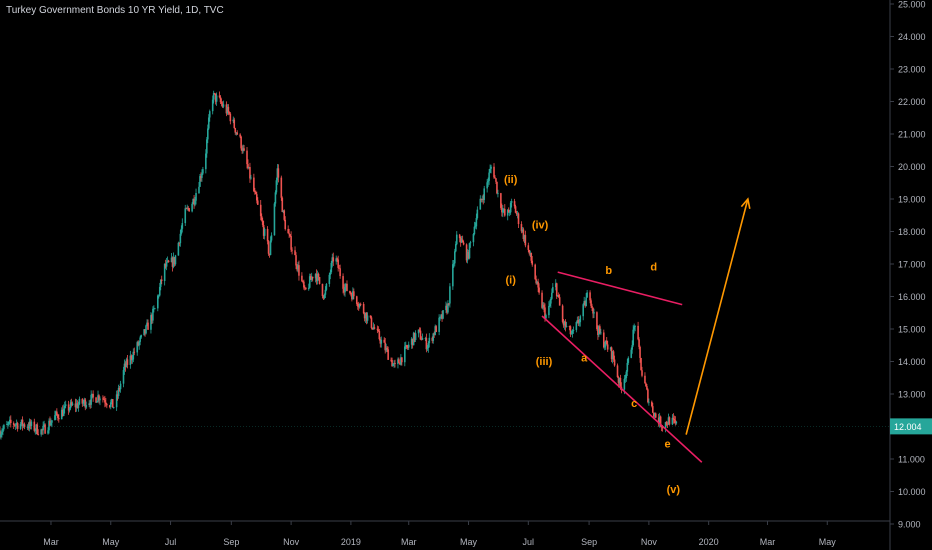 This screenshot has height=550, width=932. Describe the element at coordinates (745, 203) in the screenshot. I see `projection-arrow-head` at that location.